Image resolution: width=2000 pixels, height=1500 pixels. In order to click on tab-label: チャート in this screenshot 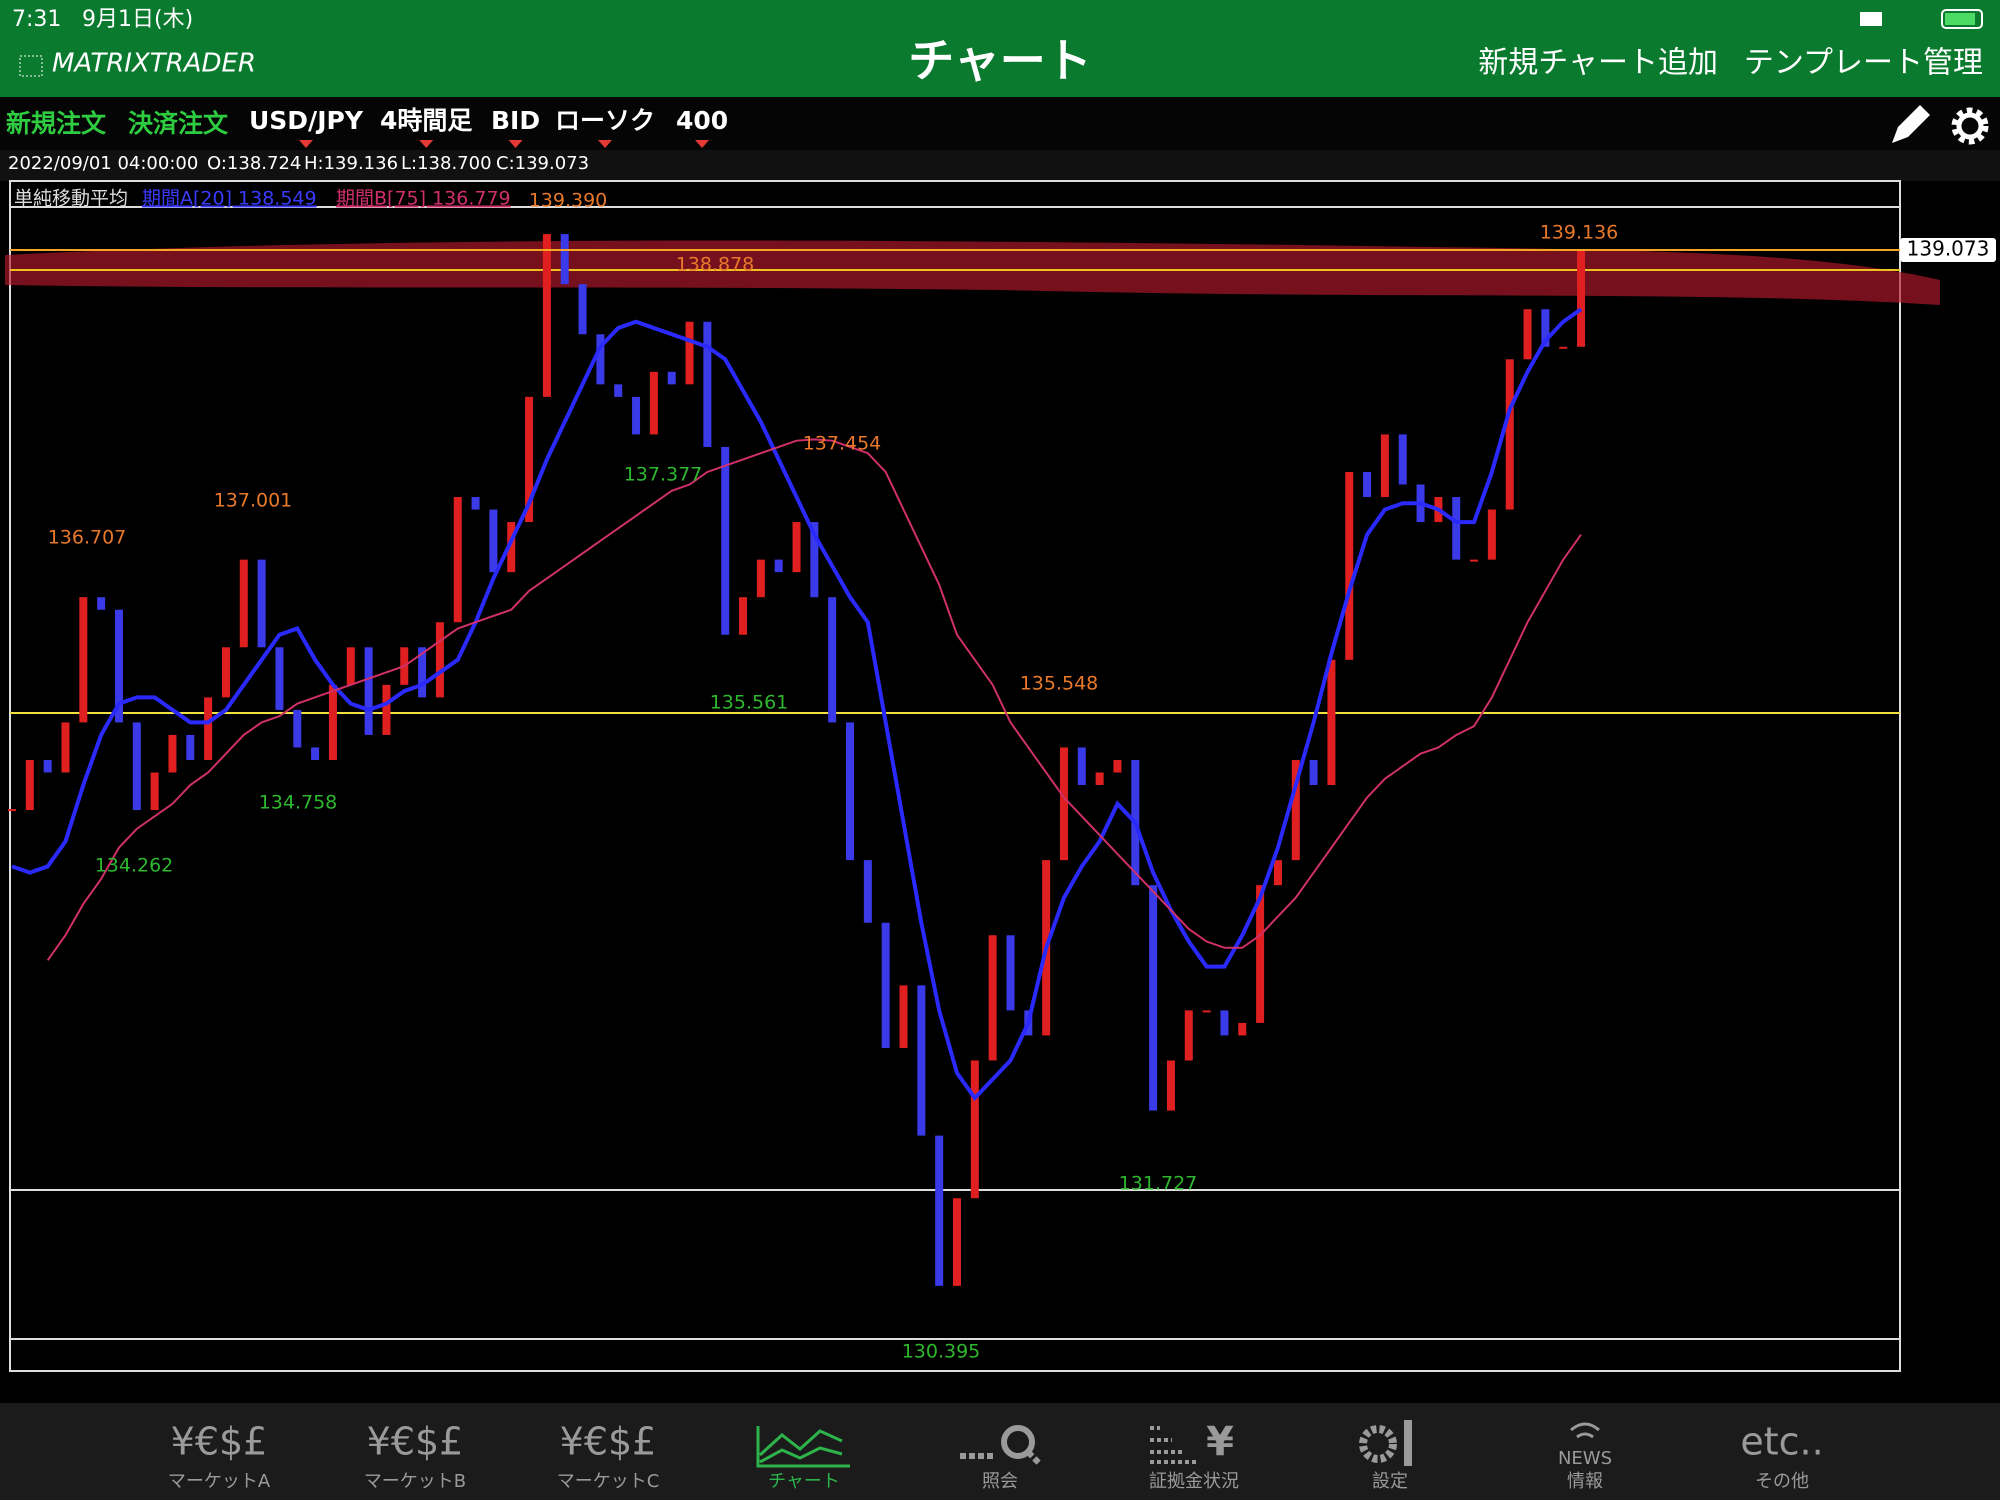, I will do `click(804, 1481)`.